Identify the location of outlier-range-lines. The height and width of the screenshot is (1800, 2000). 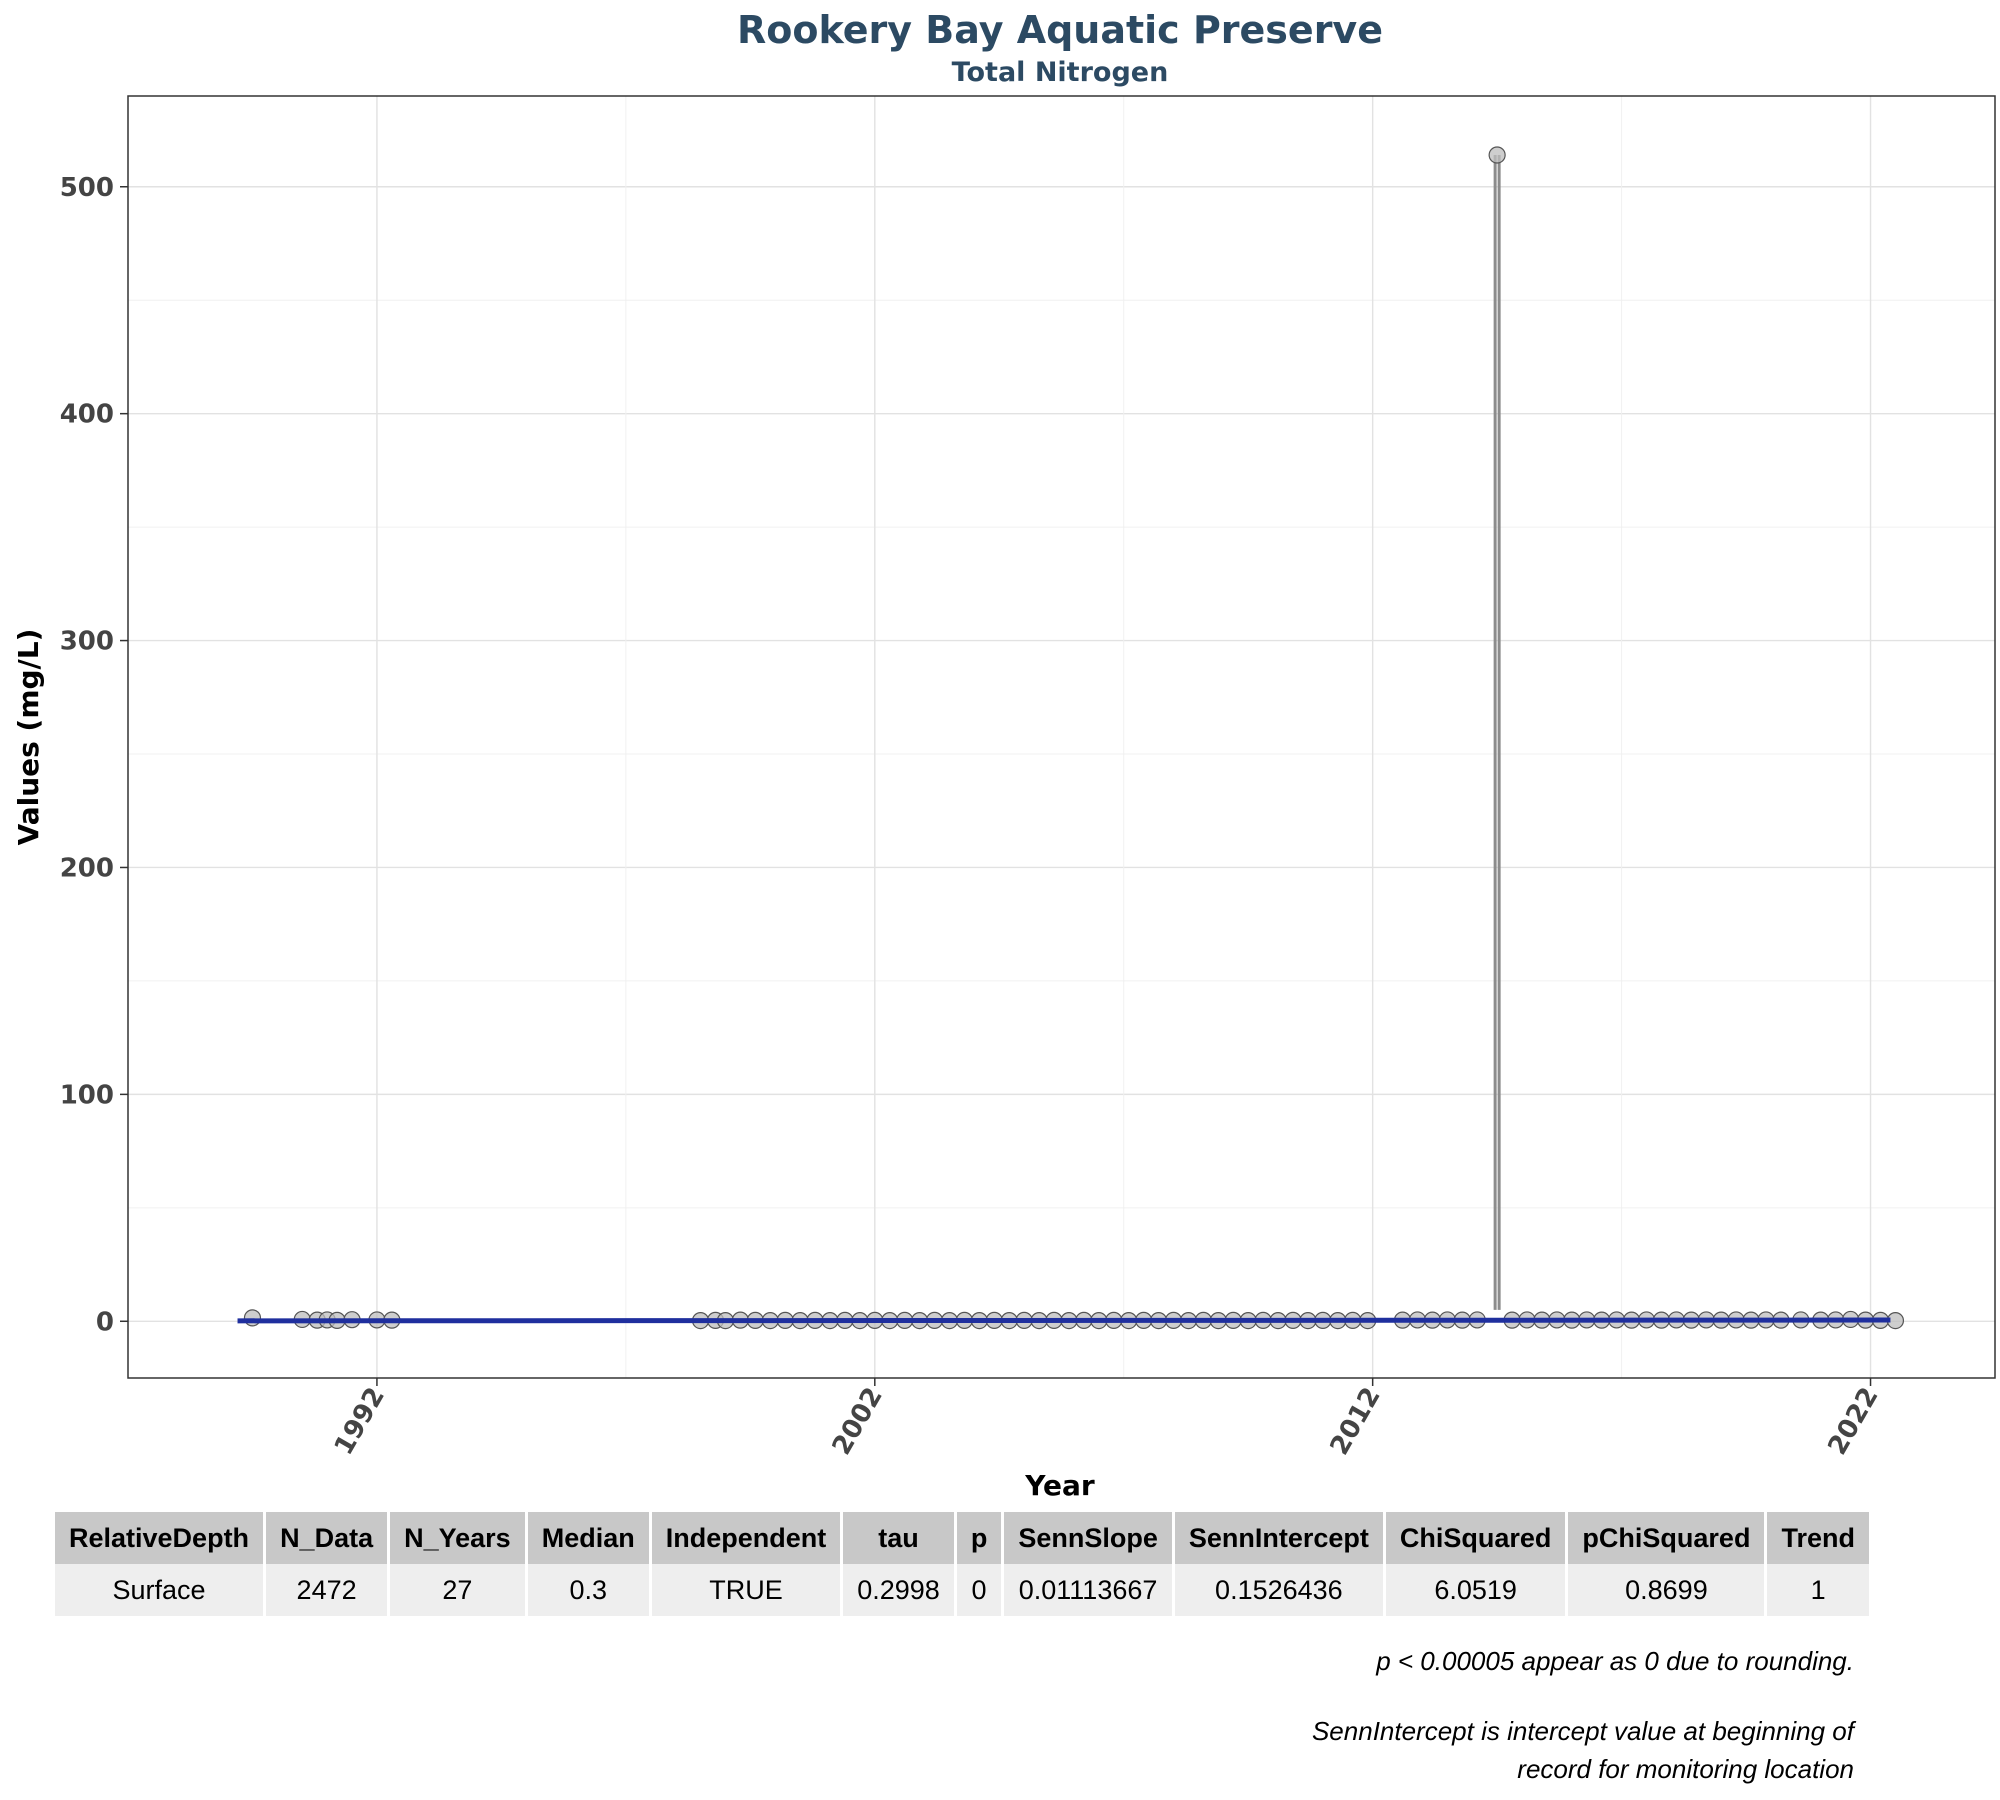
(1497, 732).